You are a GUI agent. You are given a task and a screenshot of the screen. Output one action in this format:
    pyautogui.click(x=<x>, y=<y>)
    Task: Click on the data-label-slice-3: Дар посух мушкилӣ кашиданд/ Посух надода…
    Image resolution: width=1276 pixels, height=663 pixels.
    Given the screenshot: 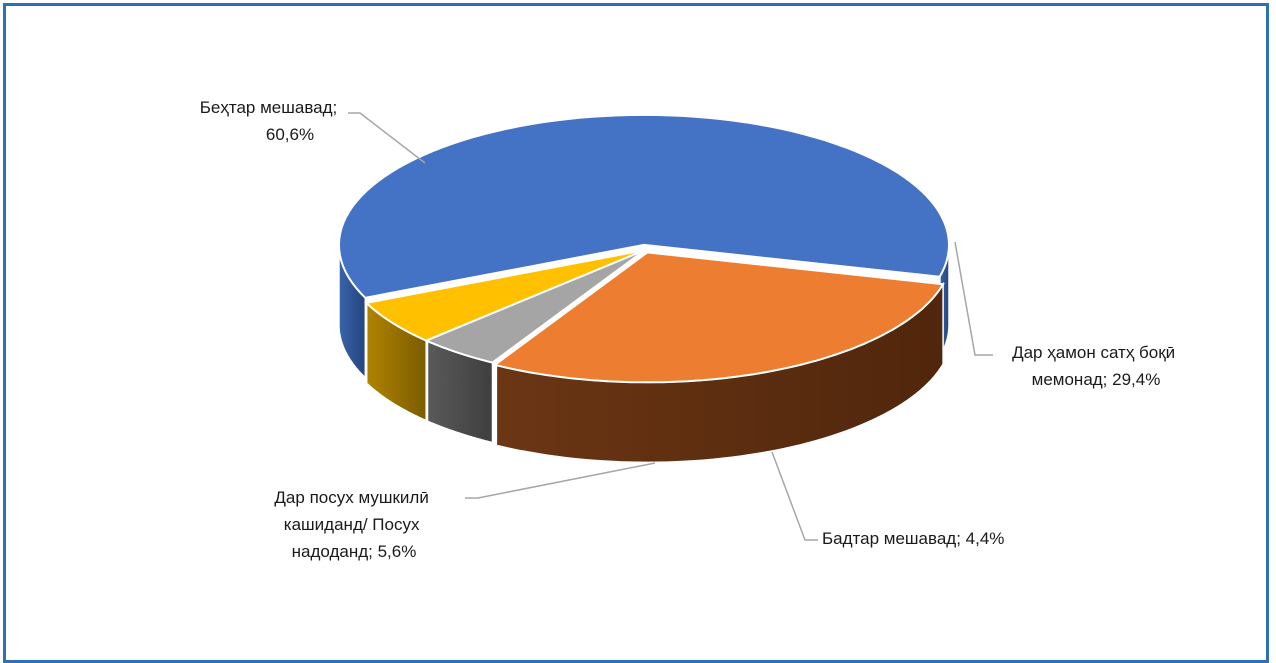 What is the action you would take?
    pyautogui.click(x=353, y=524)
    